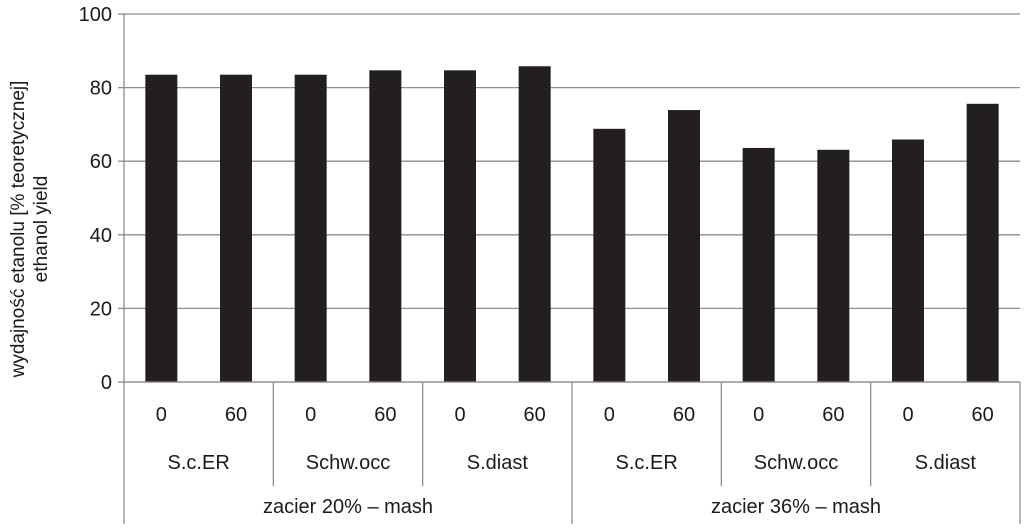  What do you see at coordinates (95, 15) in the screenshot?
I see `y-tick-label: 100` at bounding box center [95, 15].